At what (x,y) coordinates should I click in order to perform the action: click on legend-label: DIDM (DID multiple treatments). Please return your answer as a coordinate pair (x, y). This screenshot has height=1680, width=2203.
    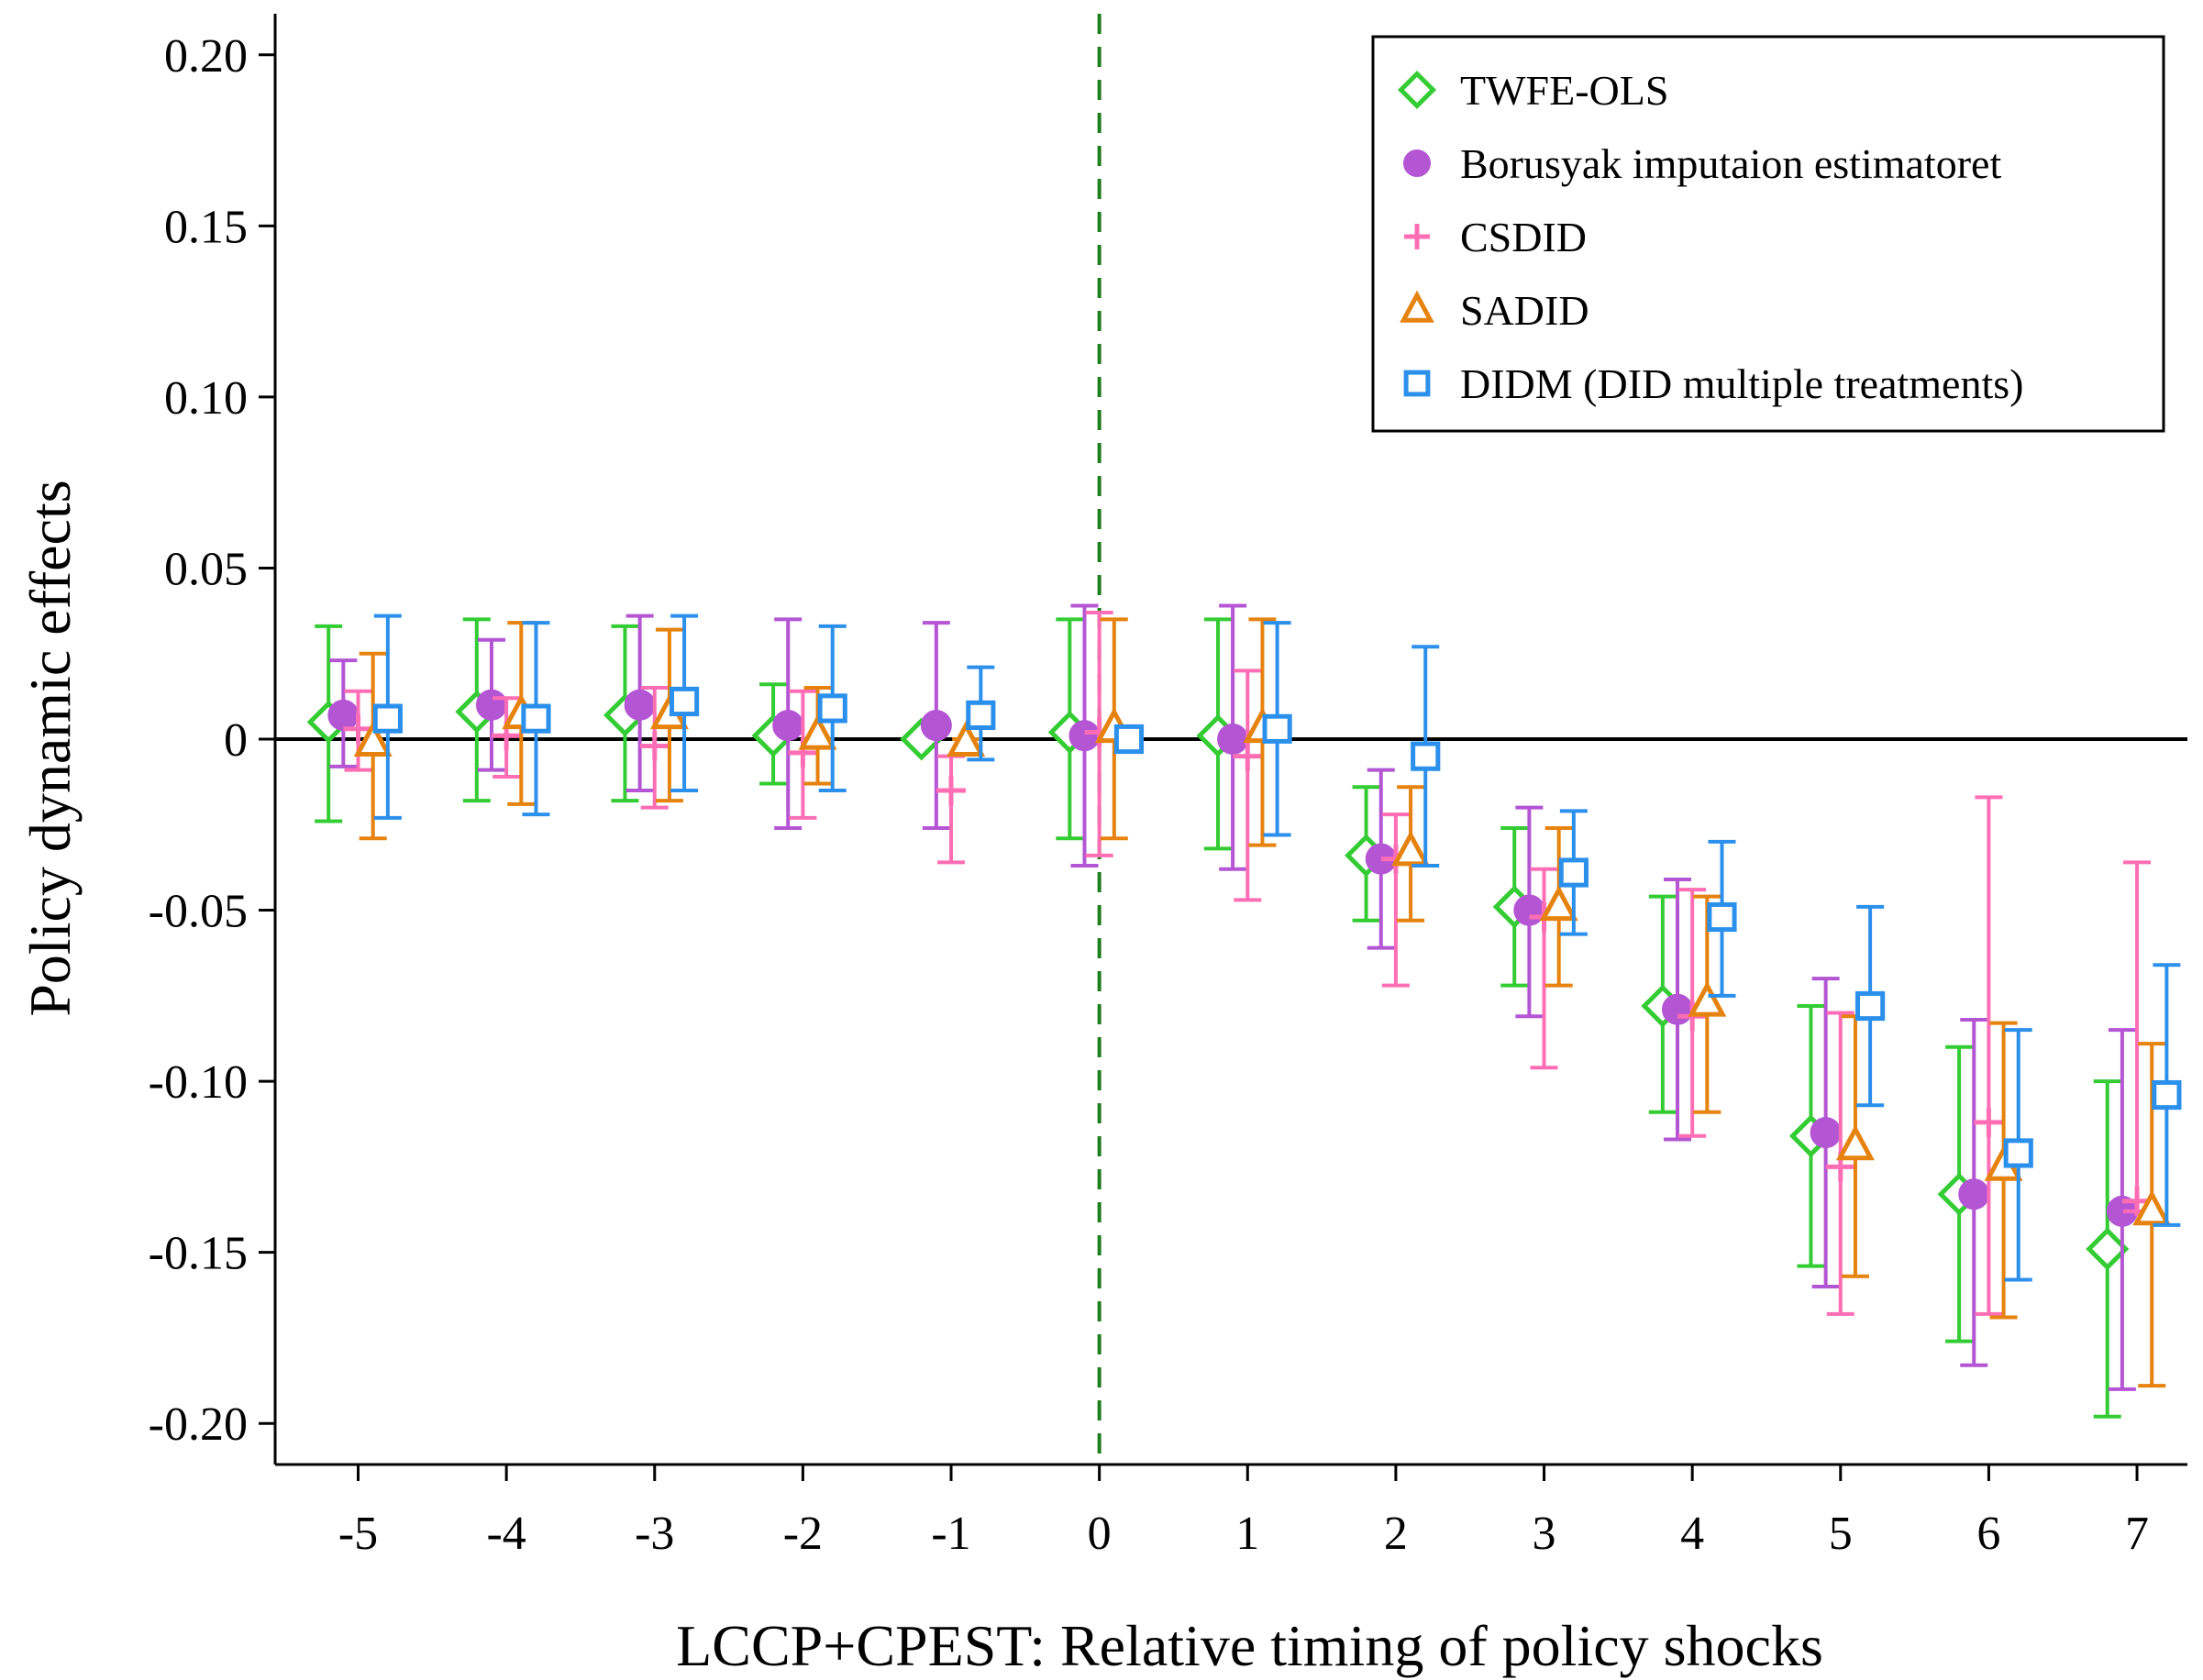
    Looking at the image, I should click on (1742, 383).